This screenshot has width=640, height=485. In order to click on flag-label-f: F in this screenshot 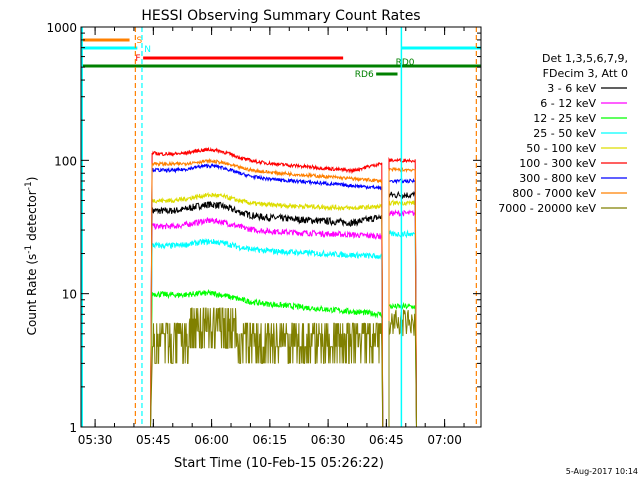, I will do `click(137, 59)`.